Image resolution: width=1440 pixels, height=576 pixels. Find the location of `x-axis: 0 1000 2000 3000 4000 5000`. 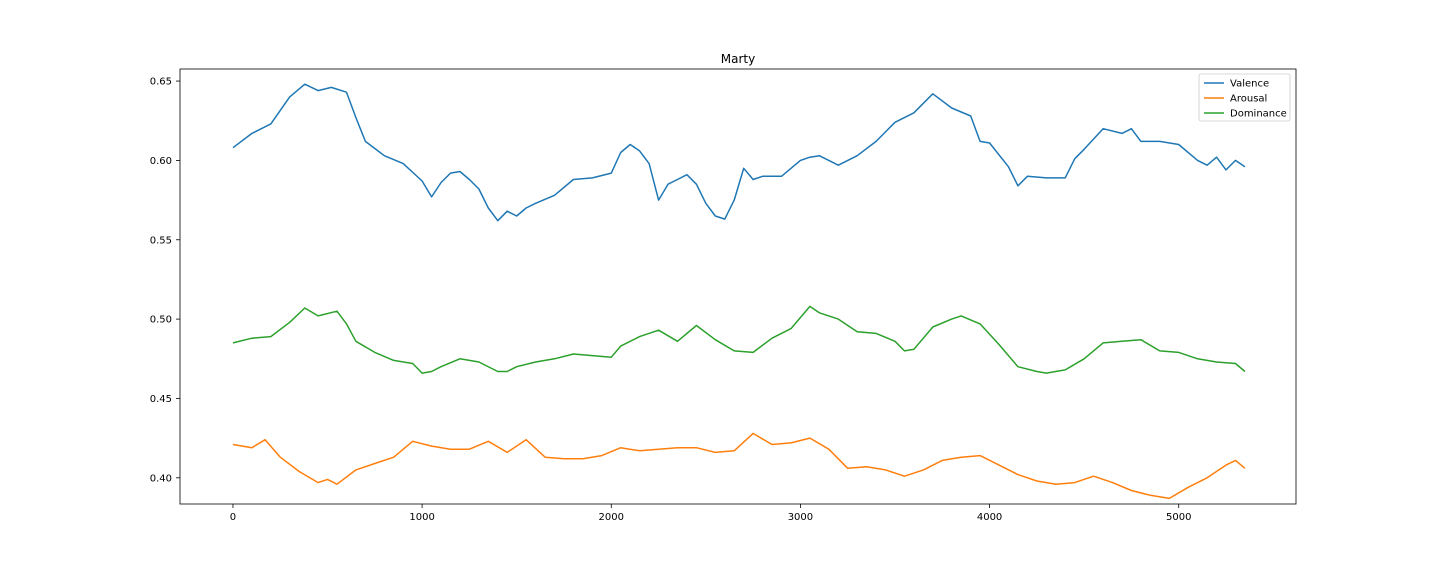

x-axis: 0 1000 2000 3000 4000 5000 is located at coordinates (710, 513).